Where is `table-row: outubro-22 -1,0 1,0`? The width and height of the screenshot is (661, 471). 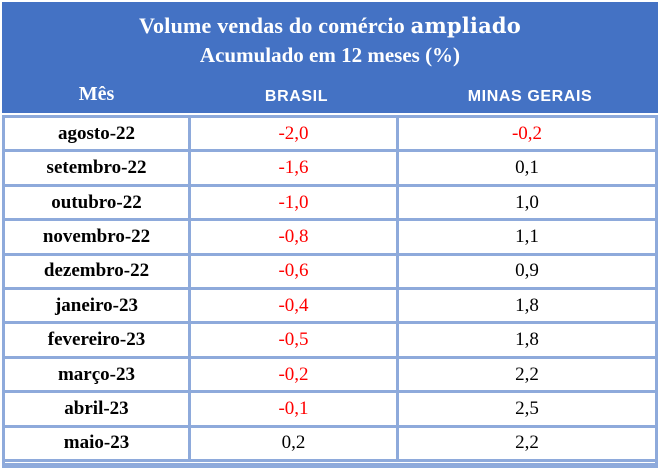
table-row: outubro-22 -1,0 1,0 is located at coordinates (330, 204).